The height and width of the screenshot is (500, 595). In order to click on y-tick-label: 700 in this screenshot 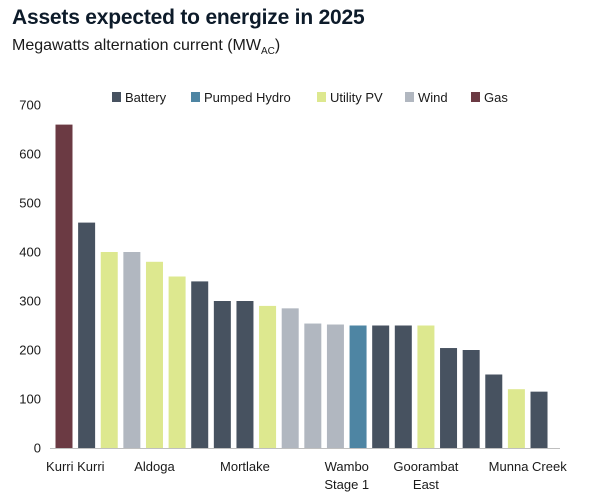, I will do `click(30, 105)`.